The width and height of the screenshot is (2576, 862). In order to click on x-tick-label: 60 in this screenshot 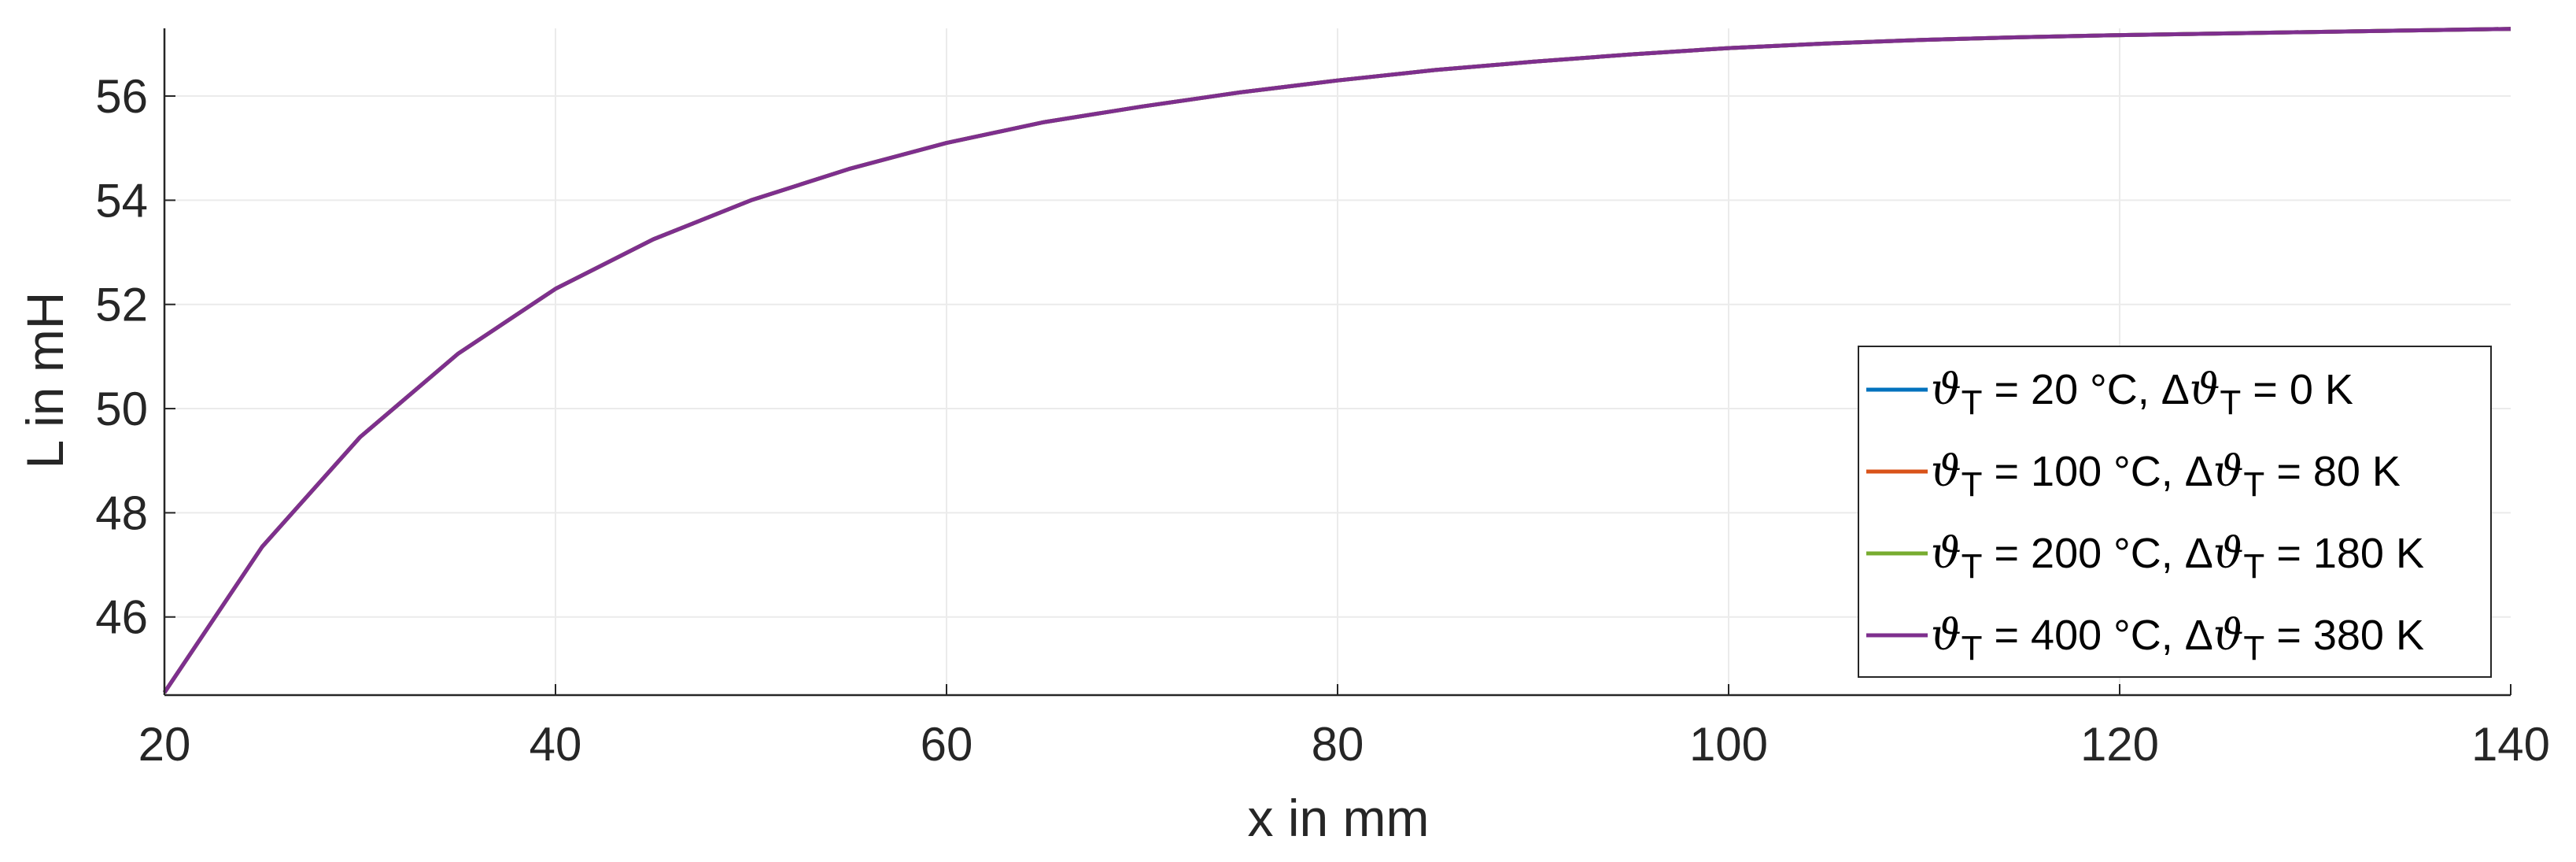, I will do `click(947, 744)`.